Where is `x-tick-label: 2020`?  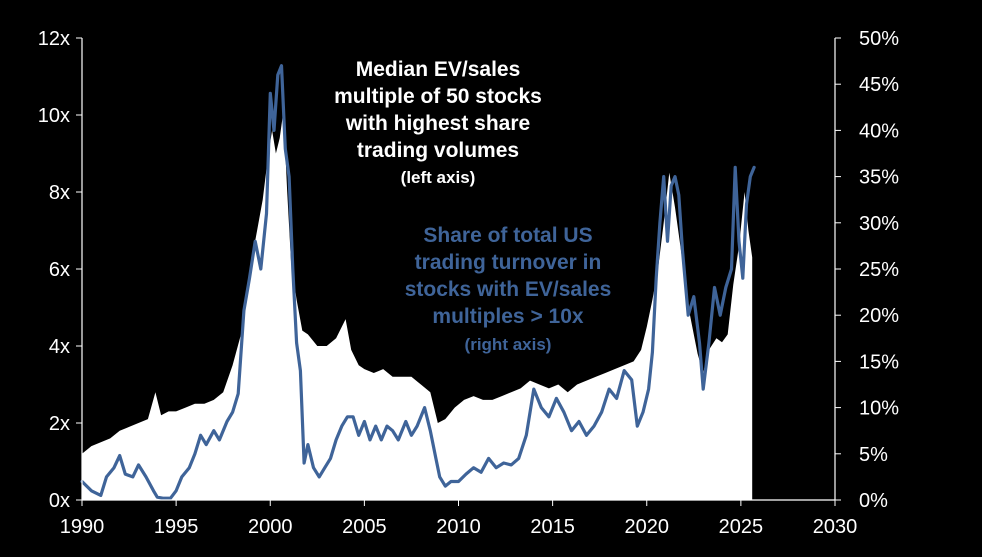
x-tick-label: 2020 is located at coordinates (647, 527).